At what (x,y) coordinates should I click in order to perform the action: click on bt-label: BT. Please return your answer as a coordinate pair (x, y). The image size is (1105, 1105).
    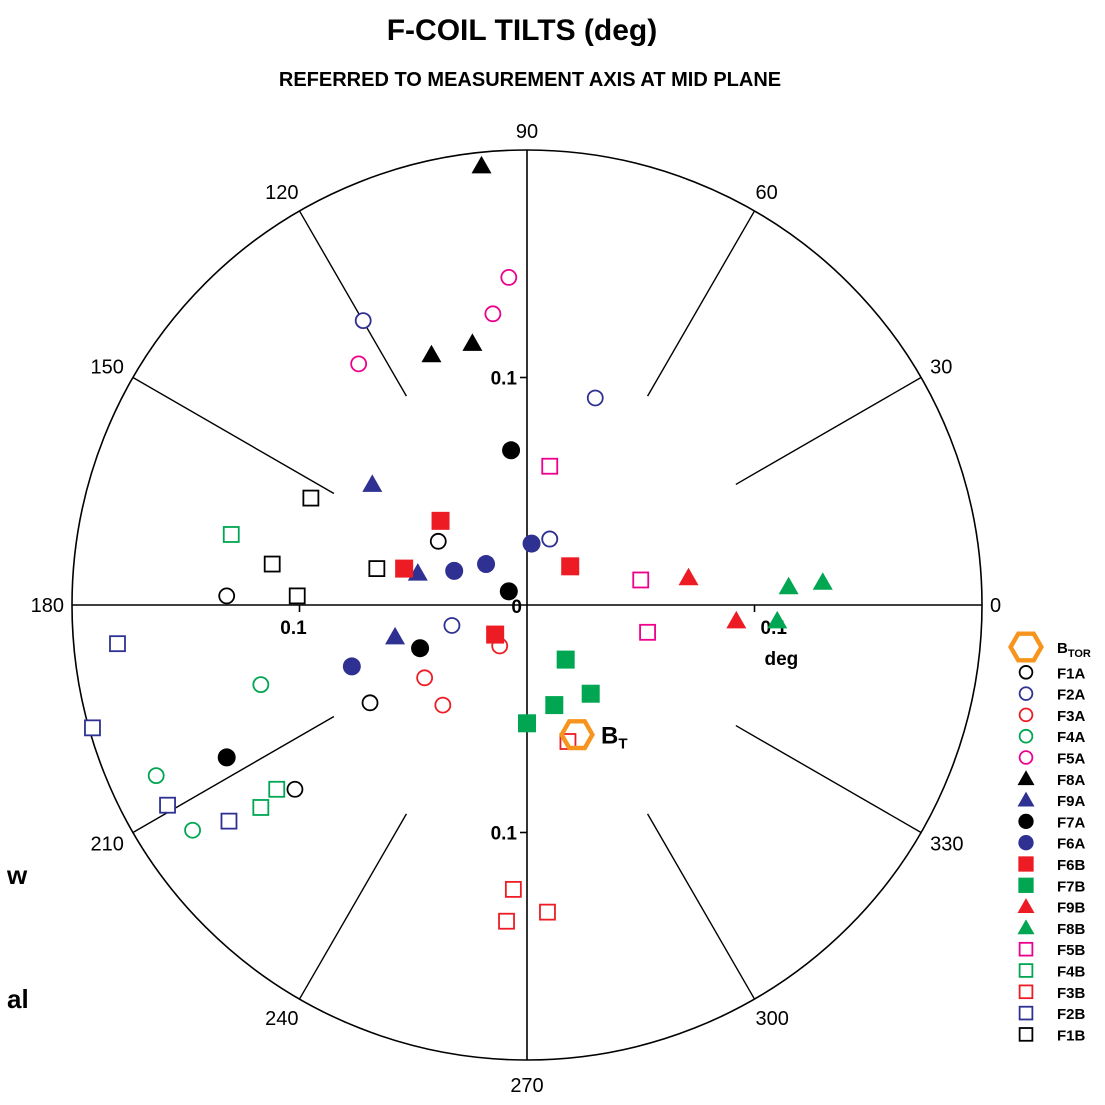
    Looking at the image, I should click on (614, 738).